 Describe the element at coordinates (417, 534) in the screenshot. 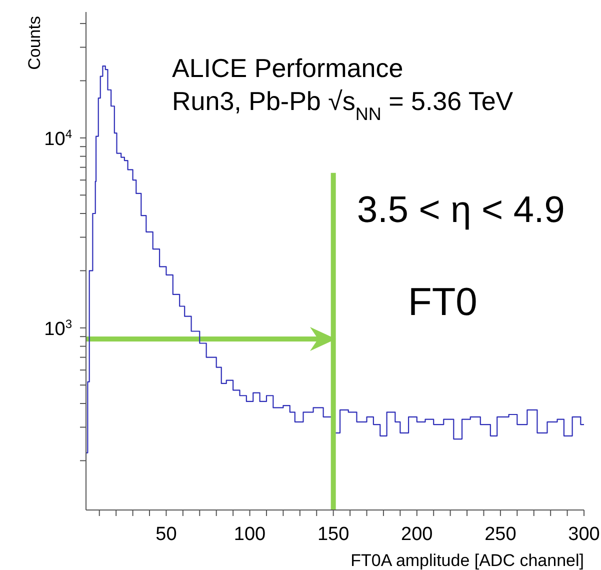

I see `x-tick-label: 200` at that location.